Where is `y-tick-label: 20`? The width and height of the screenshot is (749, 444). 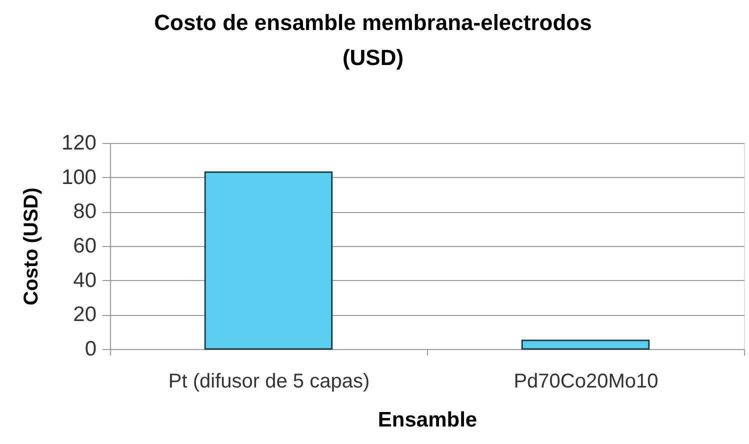
y-tick-label: 20 is located at coordinates (84, 314).